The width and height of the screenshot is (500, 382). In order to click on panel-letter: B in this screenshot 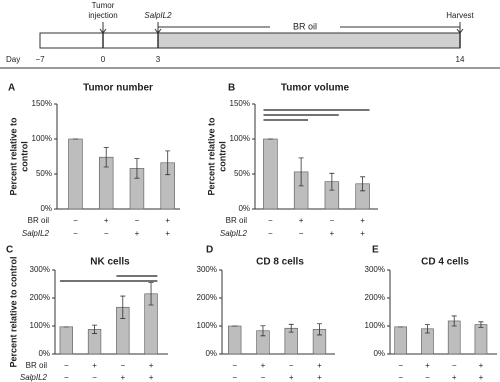, I will do `click(231, 88)`.